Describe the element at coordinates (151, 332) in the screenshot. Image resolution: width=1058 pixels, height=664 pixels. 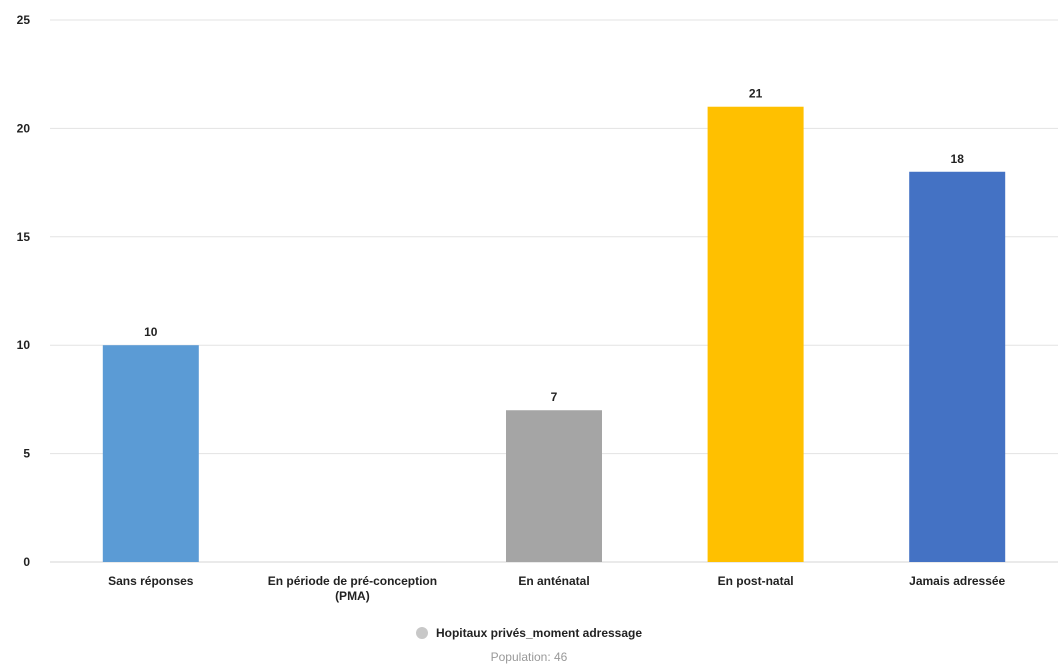
I see `data-label: 10` at that location.